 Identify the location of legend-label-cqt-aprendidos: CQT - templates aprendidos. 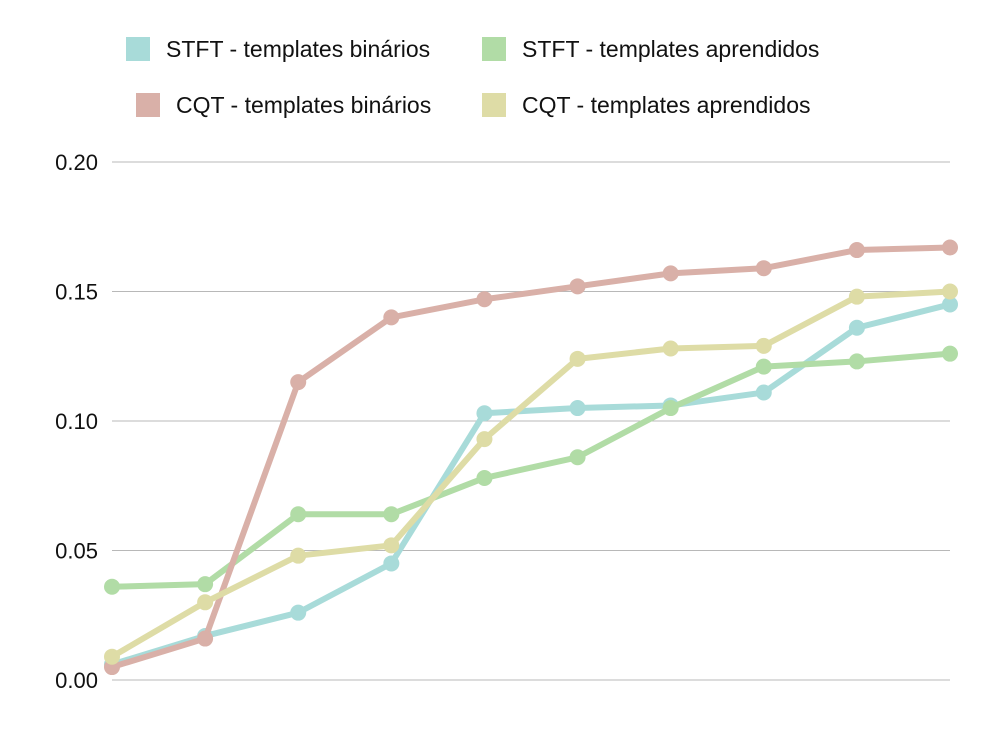
(666, 104).